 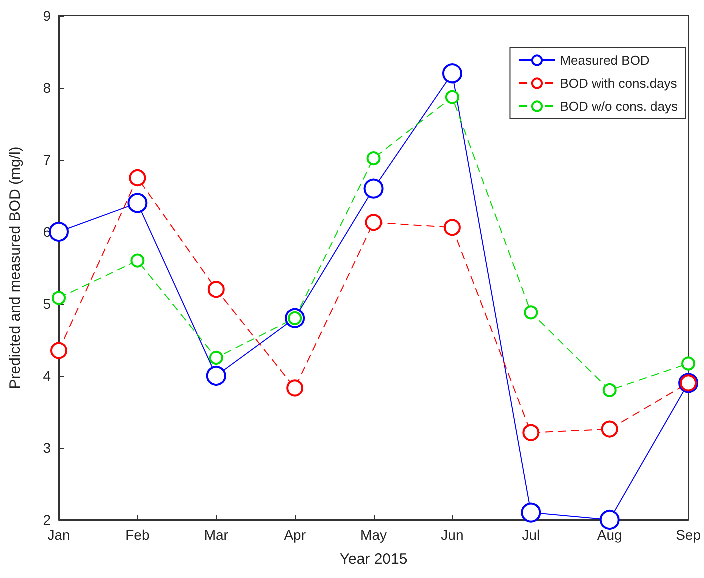 What do you see at coordinates (47, 304) in the screenshot?
I see `y-tick-label: 5` at bounding box center [47, 304].